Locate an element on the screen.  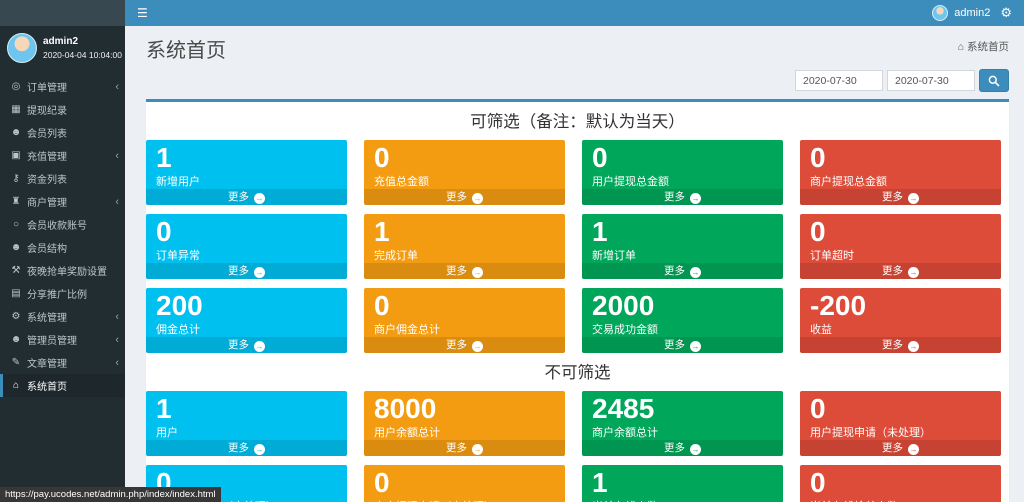
search-button is located at coordinates (994, 80).